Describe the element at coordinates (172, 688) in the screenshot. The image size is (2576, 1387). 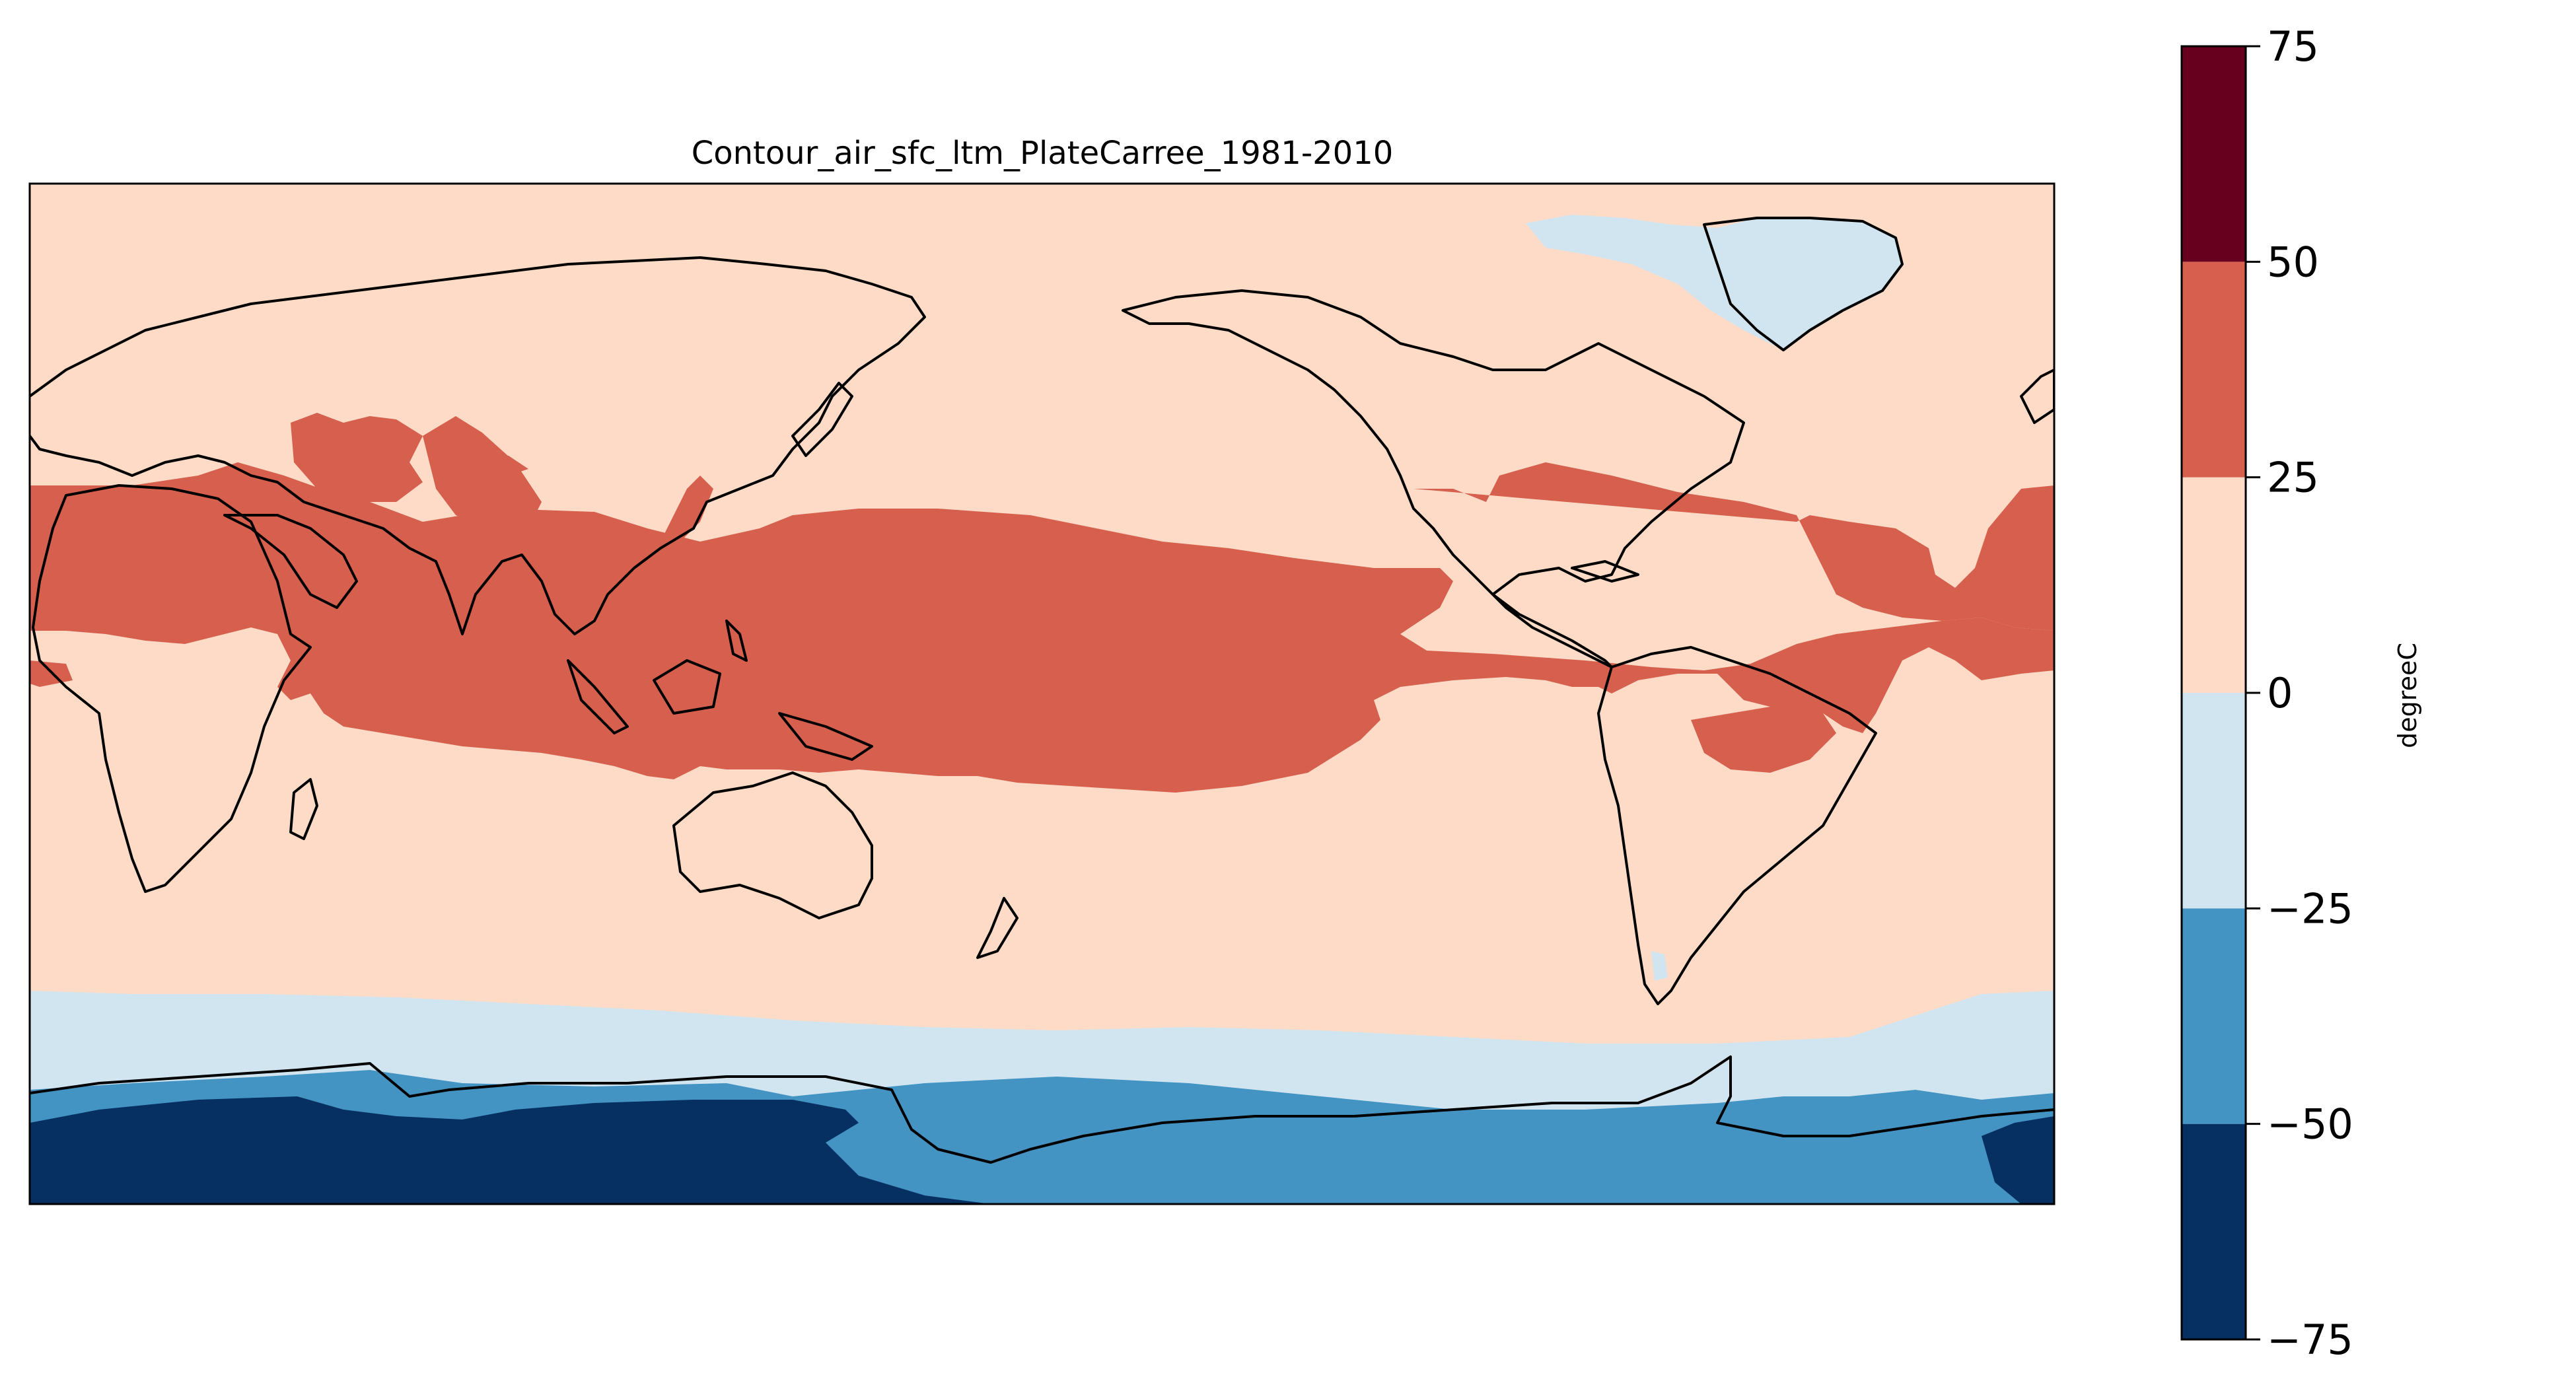
I see `coast-africa` at that location.